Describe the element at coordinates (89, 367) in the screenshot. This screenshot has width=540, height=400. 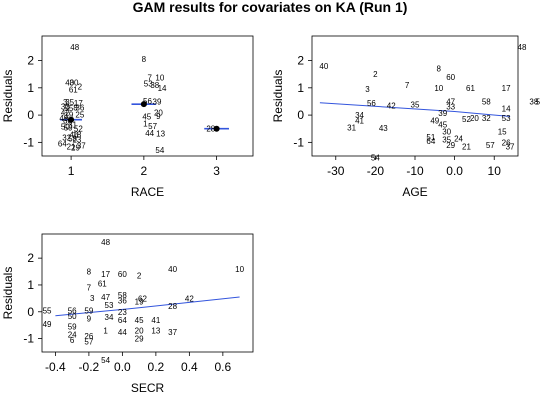
I see `x-tick-label: -0.2` at that location.